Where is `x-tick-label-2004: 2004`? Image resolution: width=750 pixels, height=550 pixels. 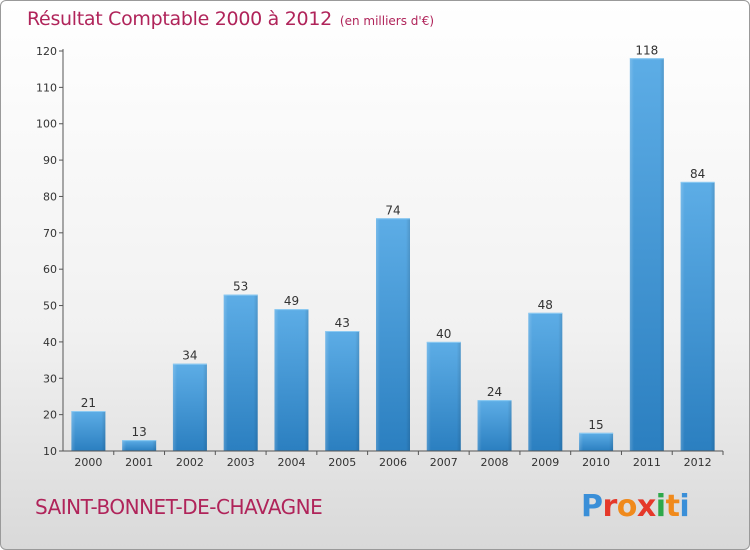 x-tick-label-2004: 2004 is located at coordinates (291, 462).